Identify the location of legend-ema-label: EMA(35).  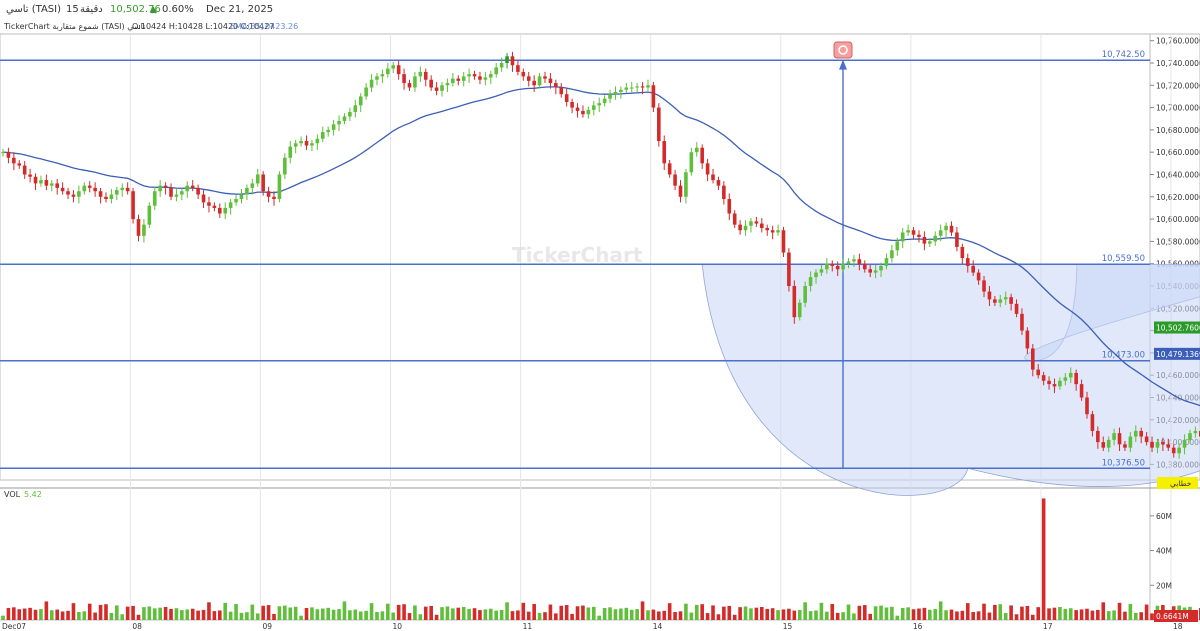
(247, 26).